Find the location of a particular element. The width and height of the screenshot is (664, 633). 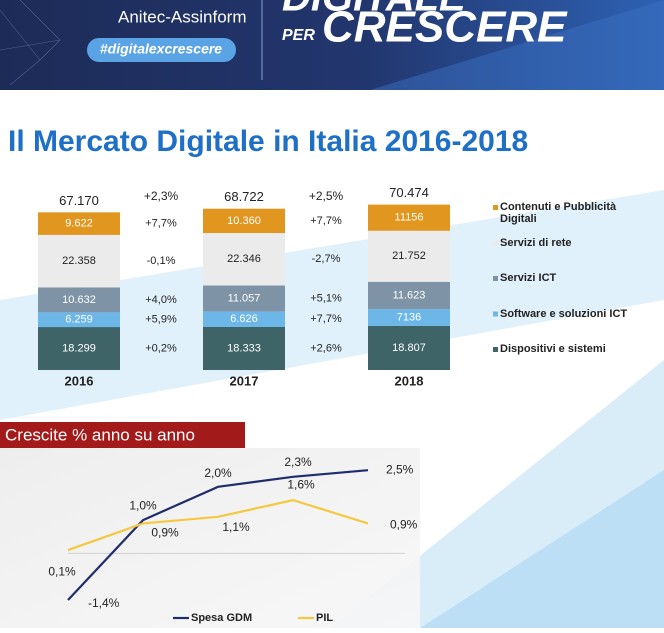

data-label: 2,0% is located at coordinates (218, 473).